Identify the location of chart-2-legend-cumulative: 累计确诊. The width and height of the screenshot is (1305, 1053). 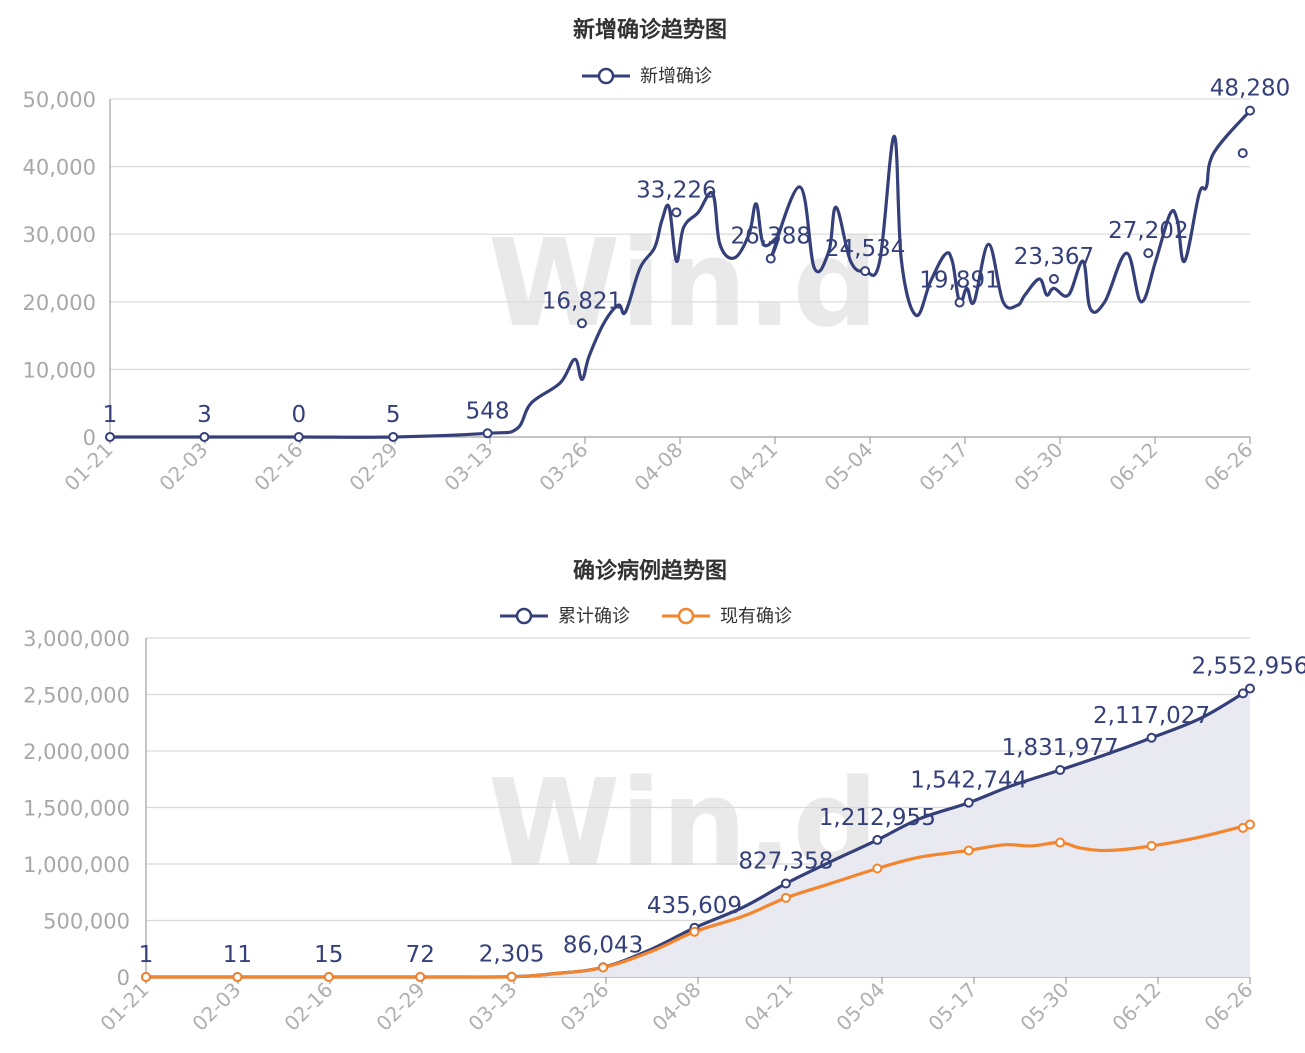
(565, 616).